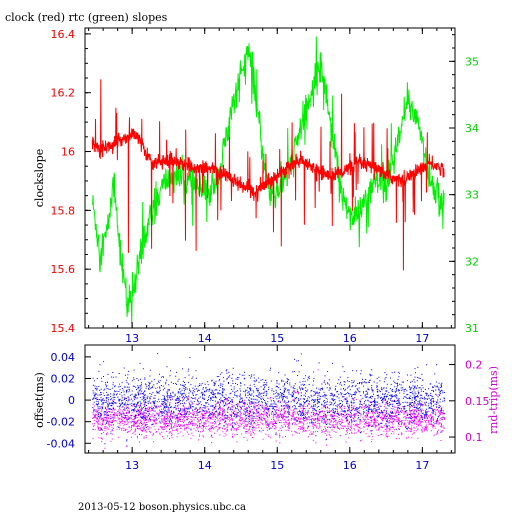 The height and width of the screenshot is (512, 512). I want to click on footer-caption: 2013-05-12 boson.physics.ubc.ca, so click(162, 507).